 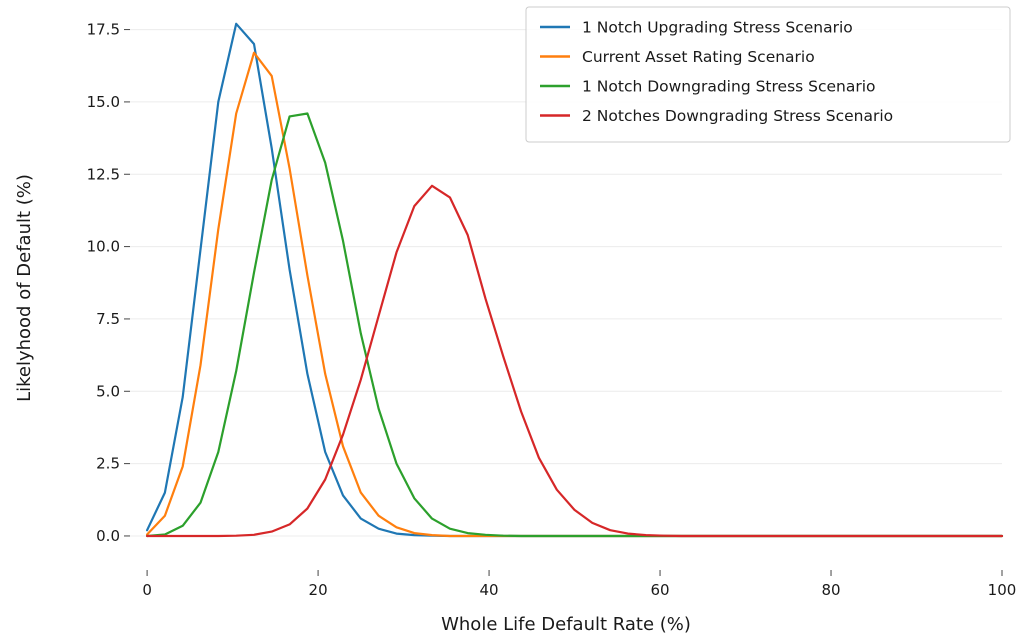 What do you see at coordinates (108, 319) in the screenshot?
I see `y-tick-label: 7.5` at bounding box center [108, 319].